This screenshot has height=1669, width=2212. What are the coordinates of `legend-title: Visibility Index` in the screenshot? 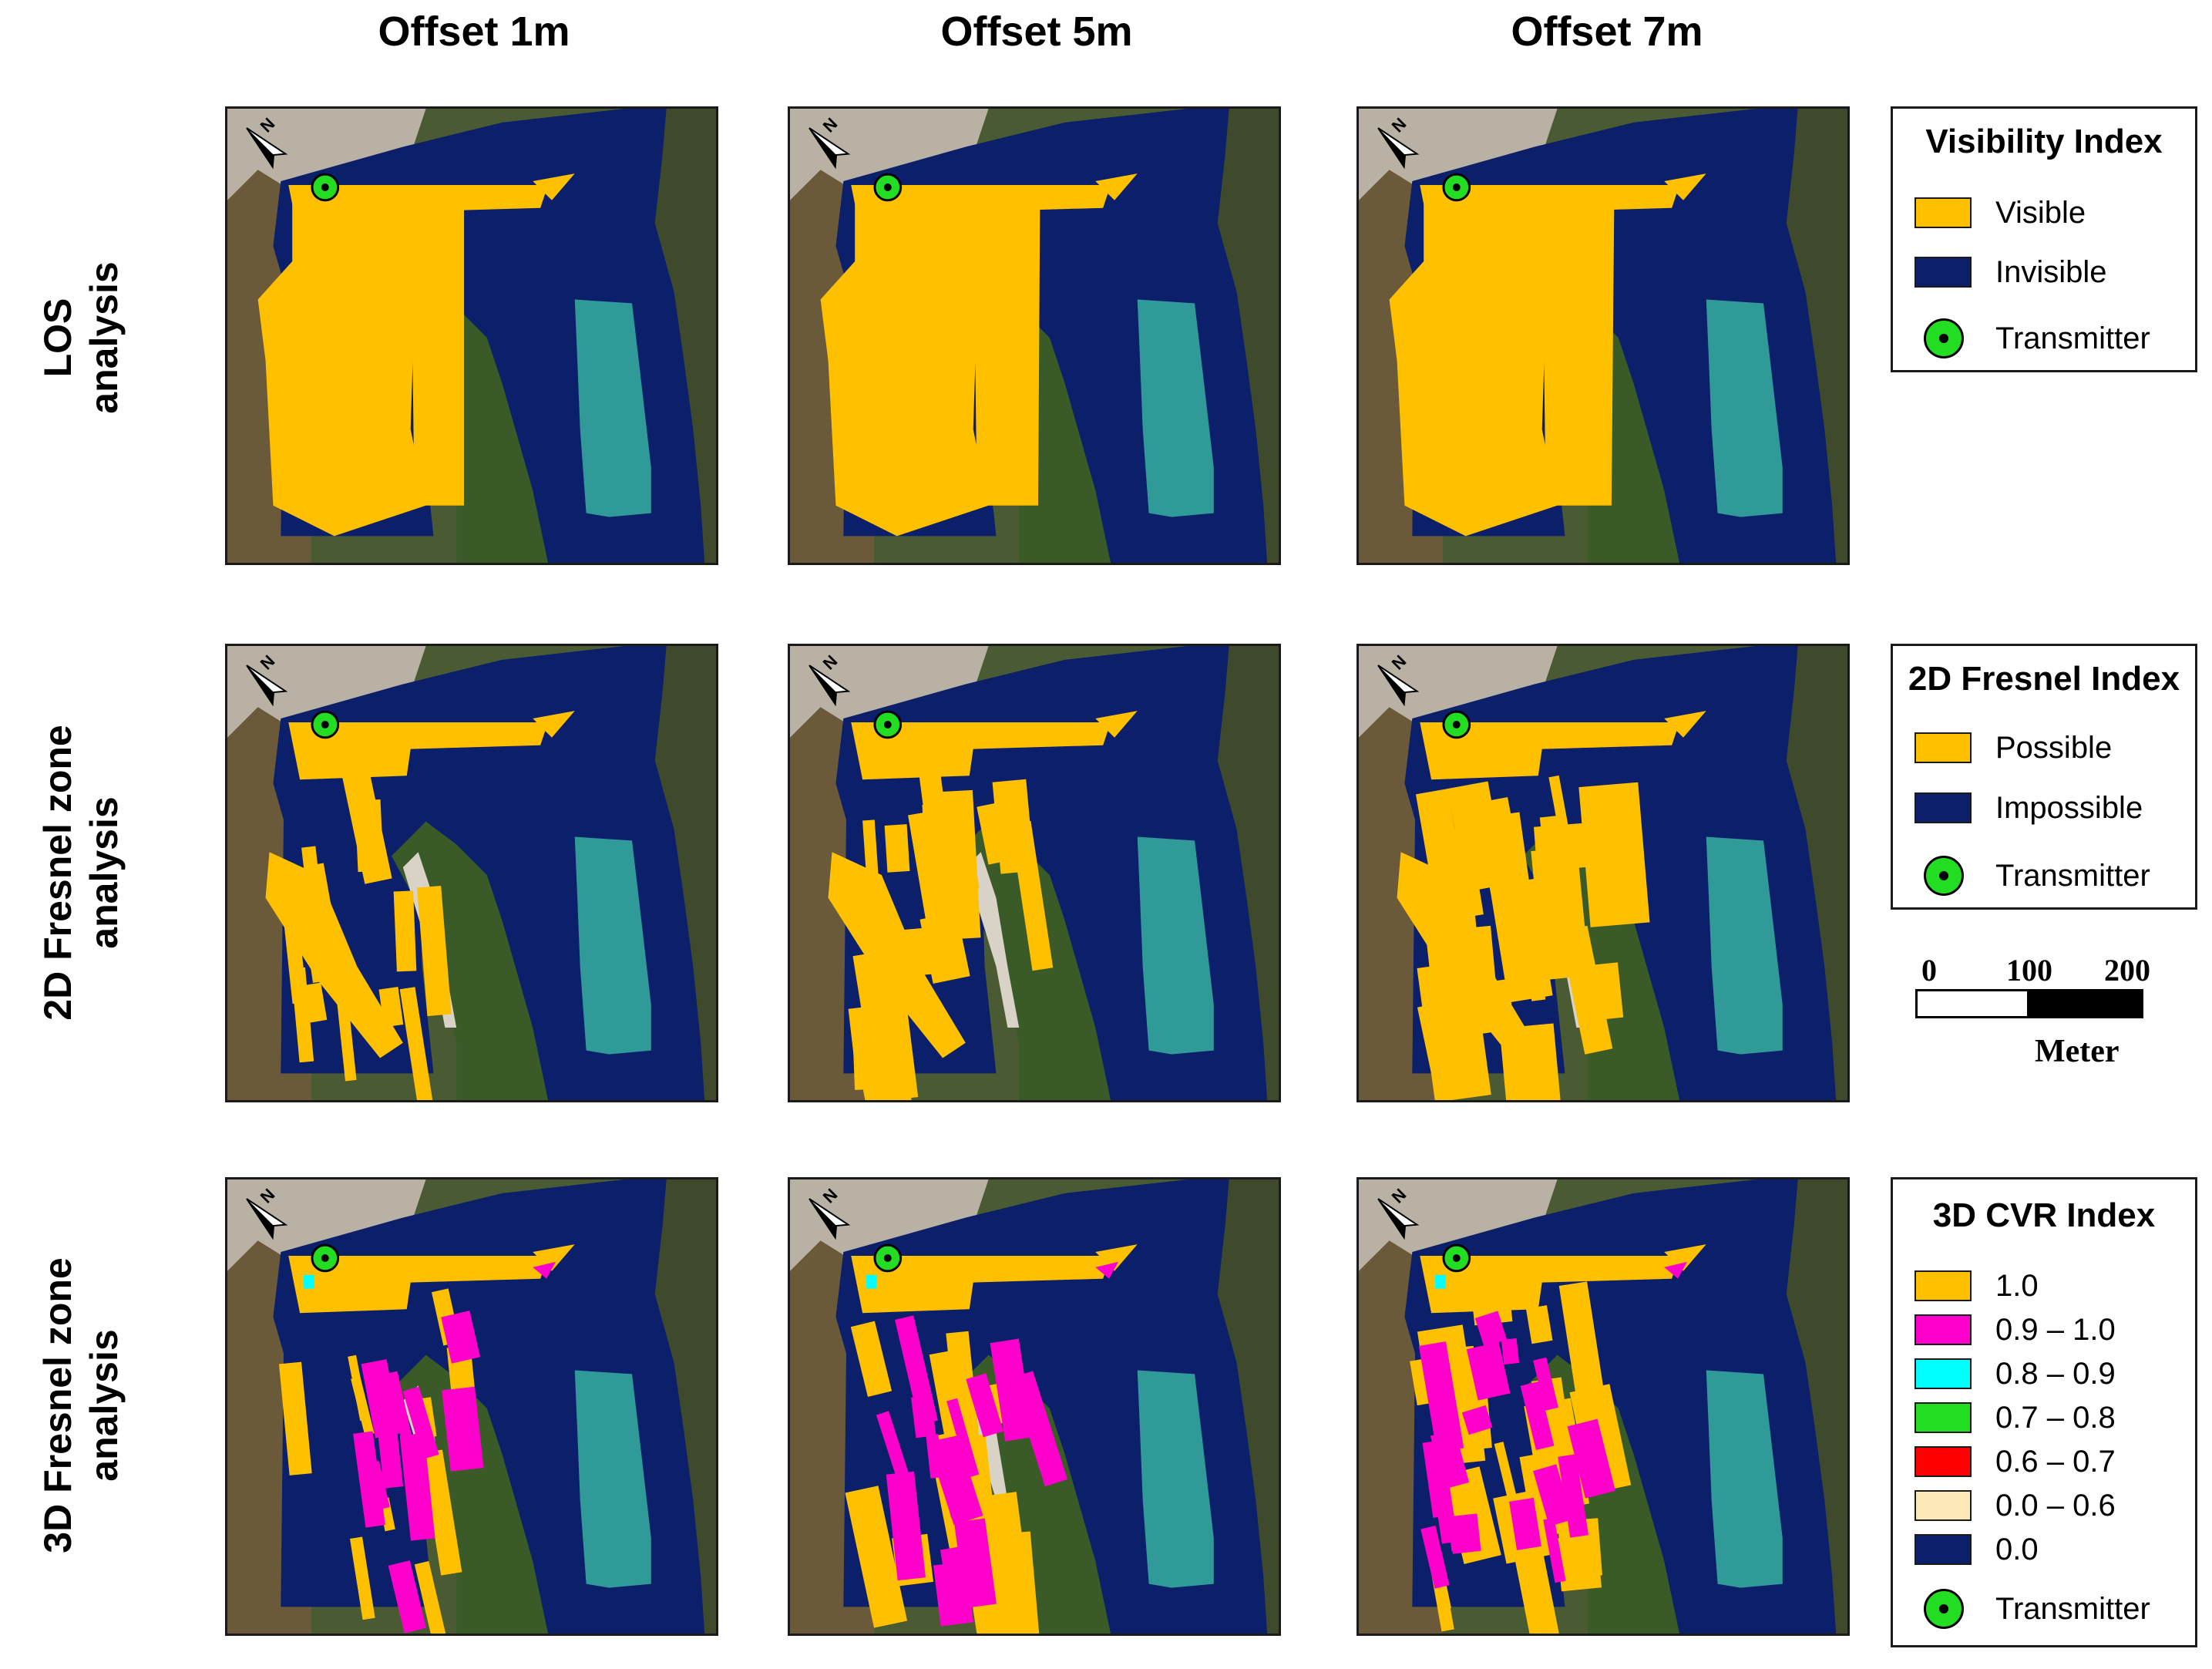 It's located at (2044, 141).